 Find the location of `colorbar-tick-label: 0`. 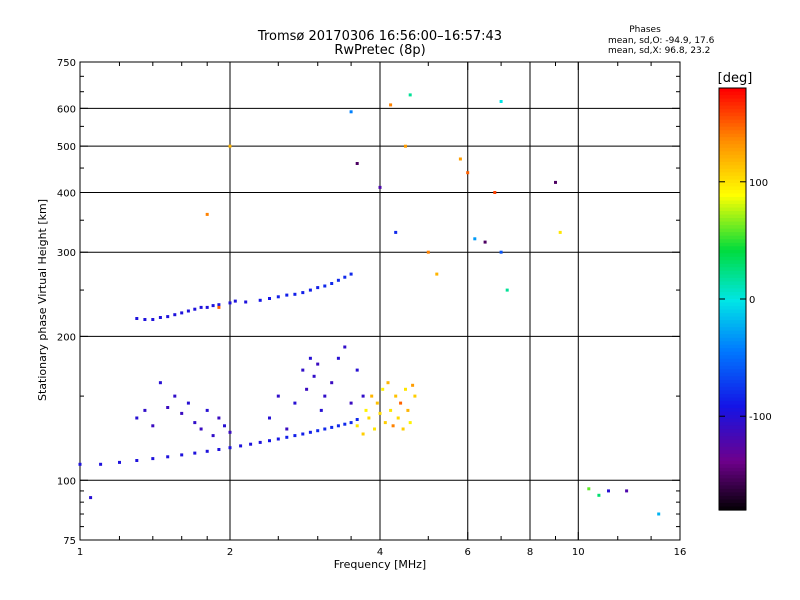

colorbar-tick-label: 0 is located at coordinates (752, 300).